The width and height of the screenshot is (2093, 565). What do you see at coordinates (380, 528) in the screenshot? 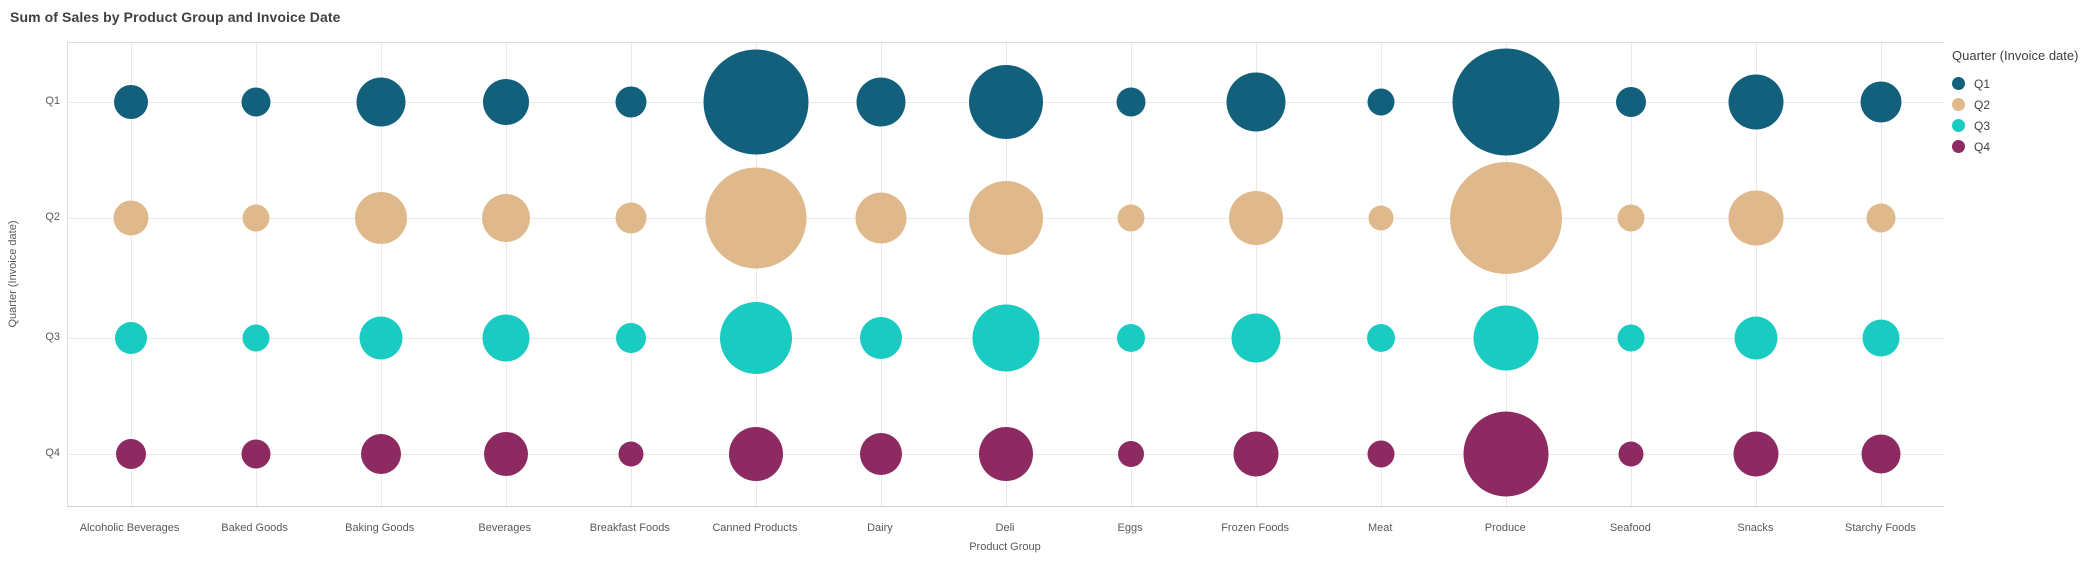
I see `x-axis-label-baking-goods: Baking Goods` at bounding box center [380, 528].